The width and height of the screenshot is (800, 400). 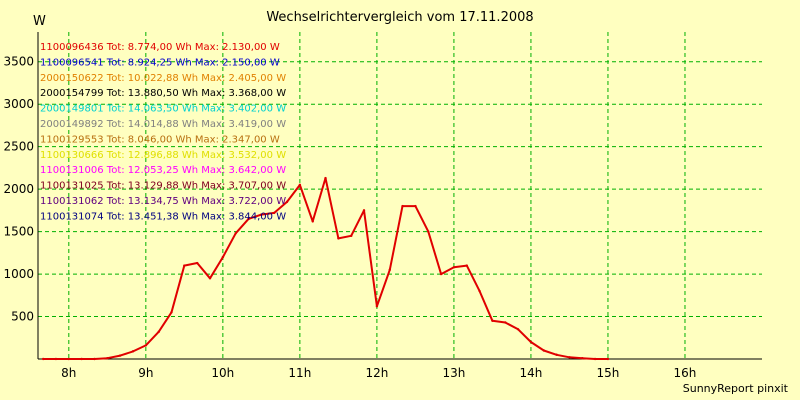 I want to click on x-tick-label: 12h, so click(x=376, y=373).